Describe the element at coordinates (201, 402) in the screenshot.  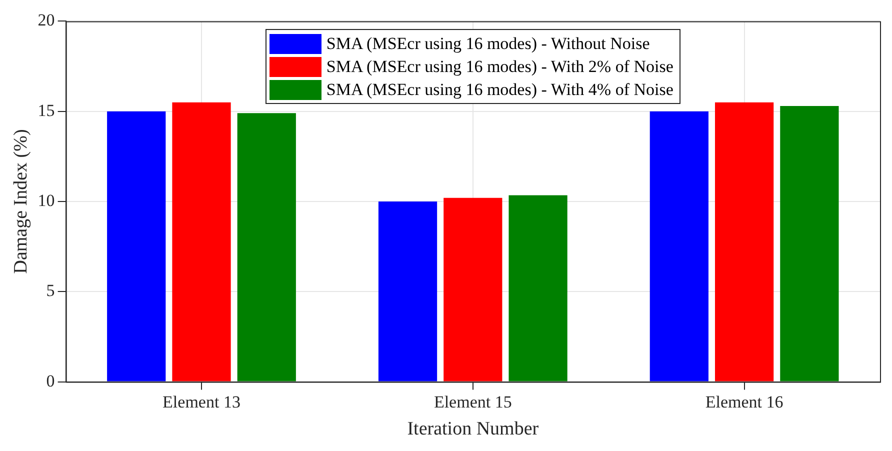
I see `x-tick-label: Element 13` at that location.